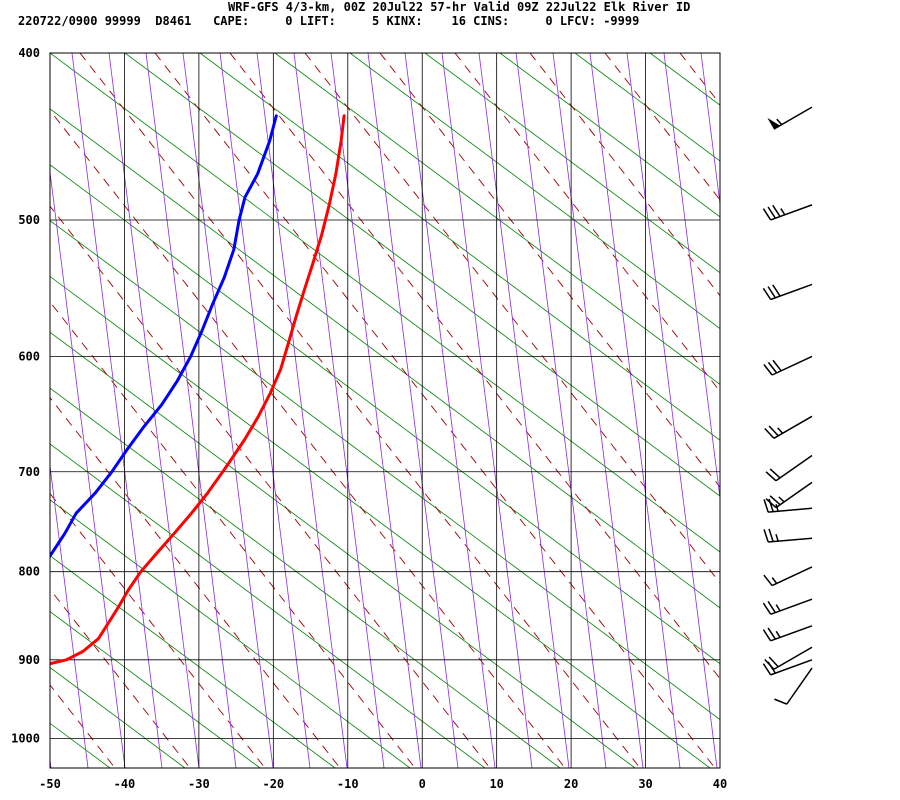 Image resolution: width=900 pixels, height=800 pixels. Describe the element at coordinates (348, 784) in the screenshot. I see `x-tick-label: -10` at that location.